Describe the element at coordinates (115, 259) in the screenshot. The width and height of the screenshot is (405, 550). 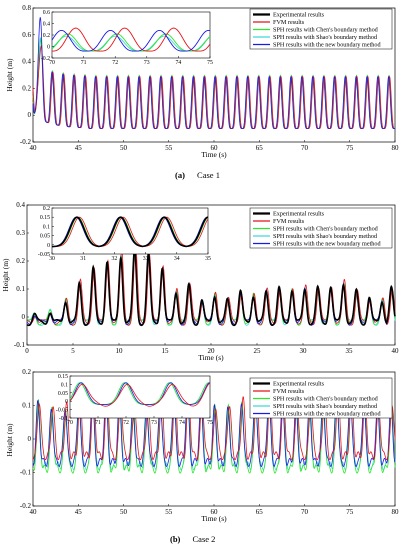
I see `inset-case-mid-xtick-label: 32` at that location.